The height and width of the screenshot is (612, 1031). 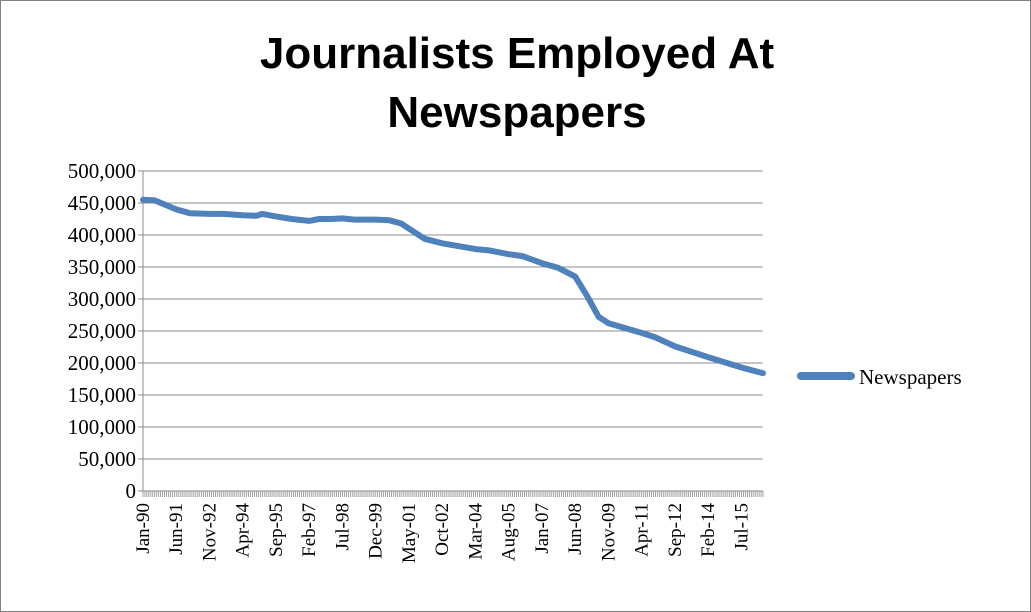 I want to click on y-tick-label: 300,000, so click(x=102, y=299).